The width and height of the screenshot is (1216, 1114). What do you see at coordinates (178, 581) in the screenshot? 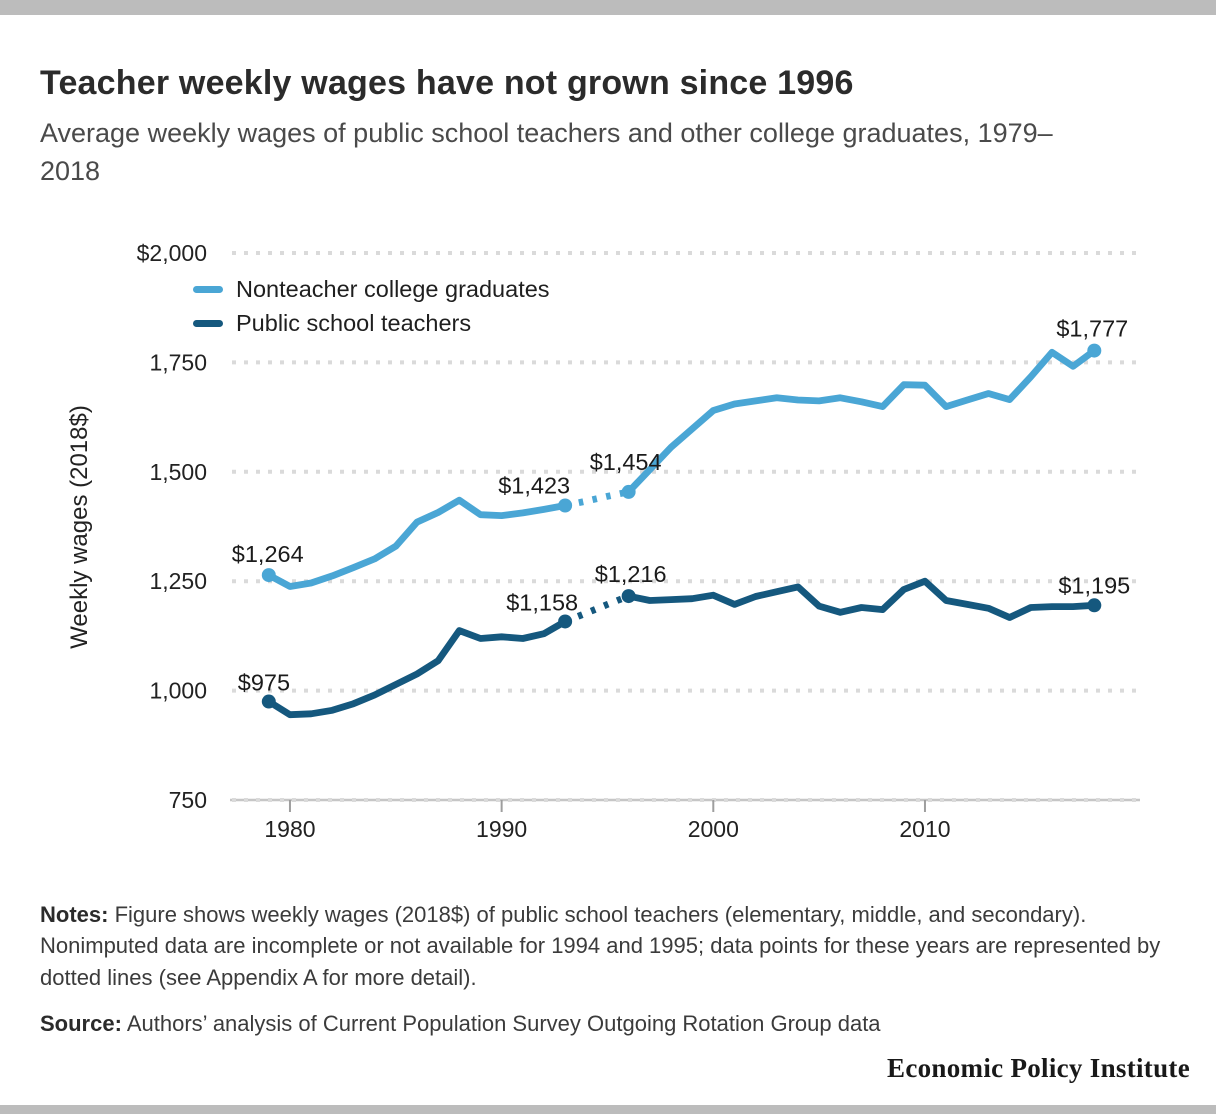
I see `y-tick-label: 1,250` at bounding box center [178, 581].